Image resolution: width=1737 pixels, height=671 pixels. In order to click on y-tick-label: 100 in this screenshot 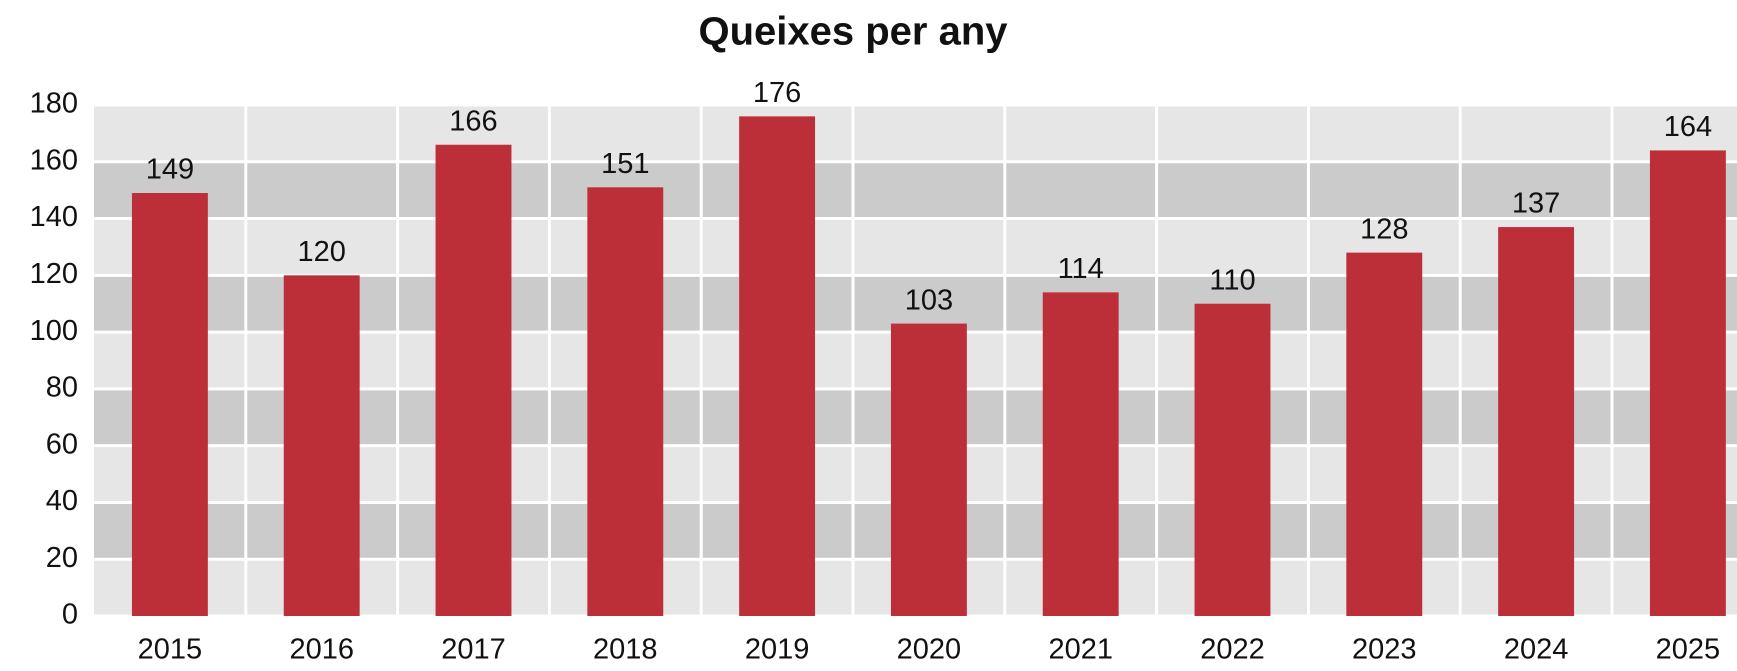, I will do `click(54, 331)`.